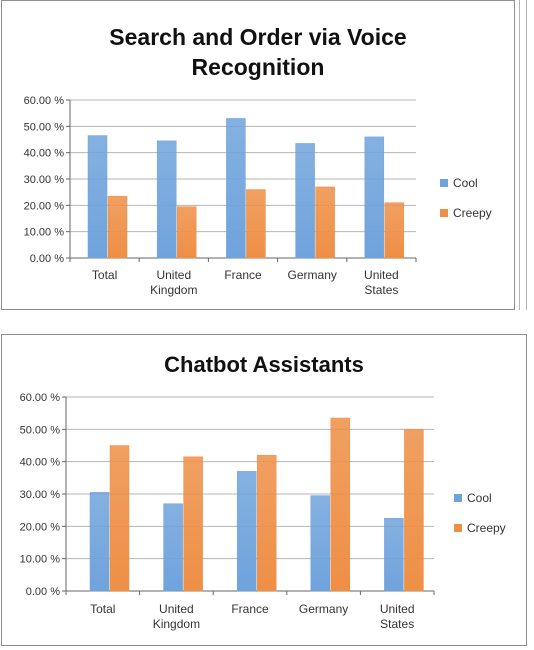 The height and width of the screenshot is (650, 534). What do you see at coordinates (258, 67) in the screenshot?
I see `chart-title: Recognition` at bounding box center [258, 67].